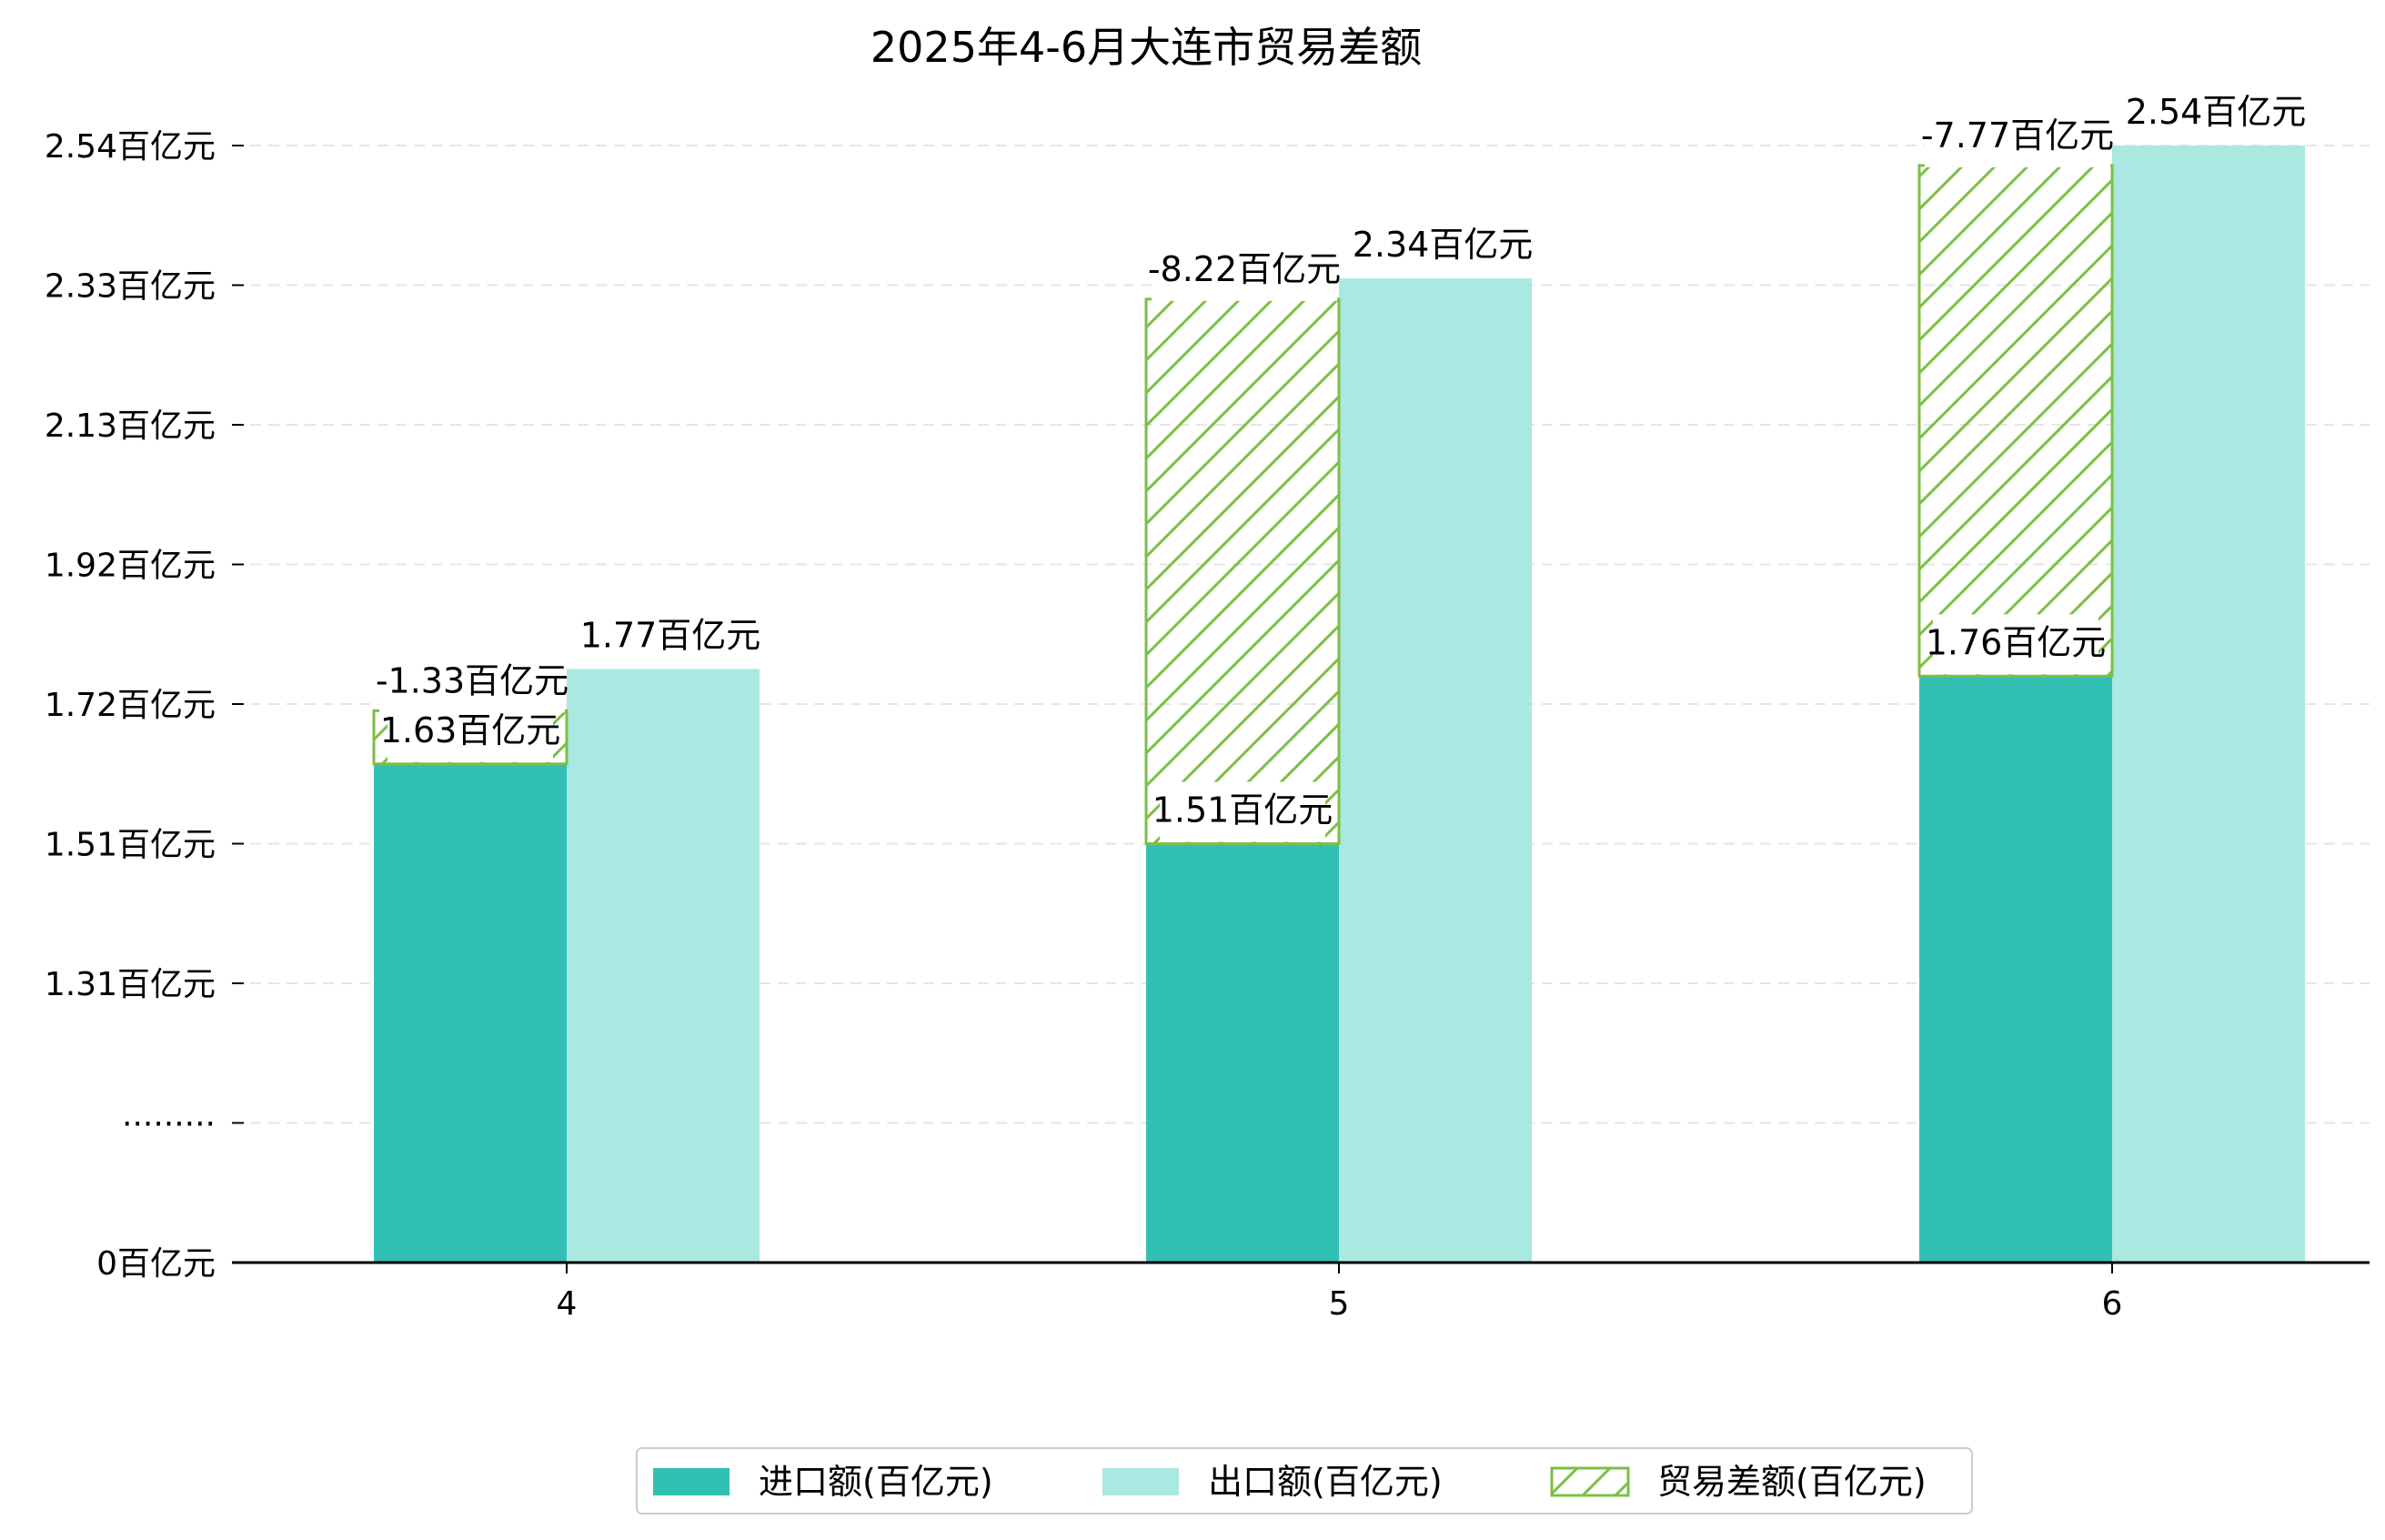 Image resolution: width=2385 pixels, height=1540 pixels. Describe the element at coordinates (169, 1124) in the screenshot. I see `y-tick-label: ·········` at that location.